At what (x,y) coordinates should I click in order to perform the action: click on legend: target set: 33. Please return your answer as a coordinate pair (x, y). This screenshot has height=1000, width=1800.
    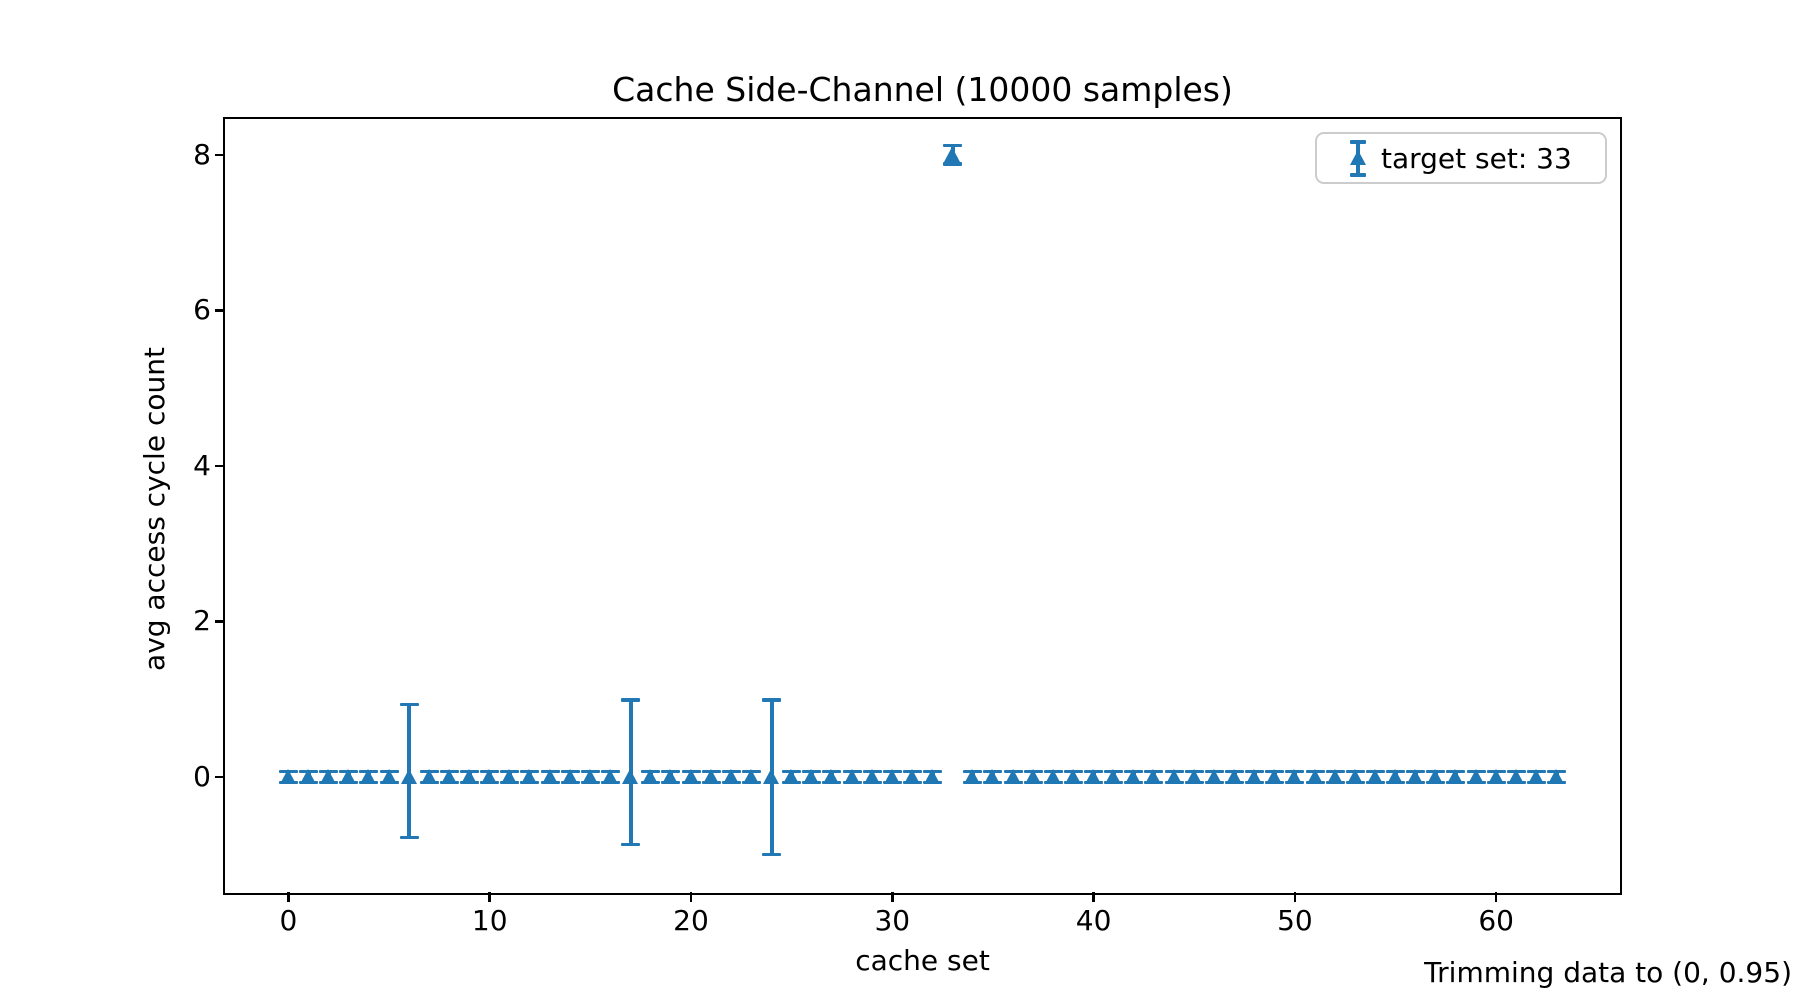
    Looking at the image, I should click on (1461, 158).